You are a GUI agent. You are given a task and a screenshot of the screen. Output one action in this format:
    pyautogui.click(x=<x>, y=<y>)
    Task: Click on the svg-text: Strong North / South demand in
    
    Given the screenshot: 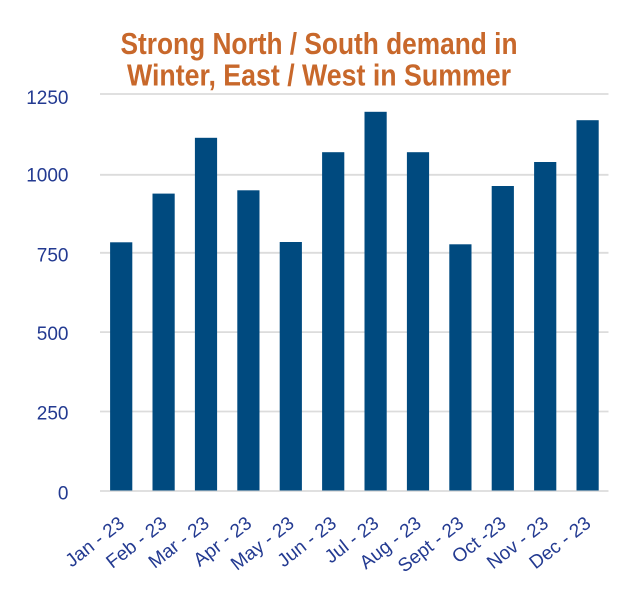 What is the action you would take?
    pyautogui.click(x=319, y=43)
    